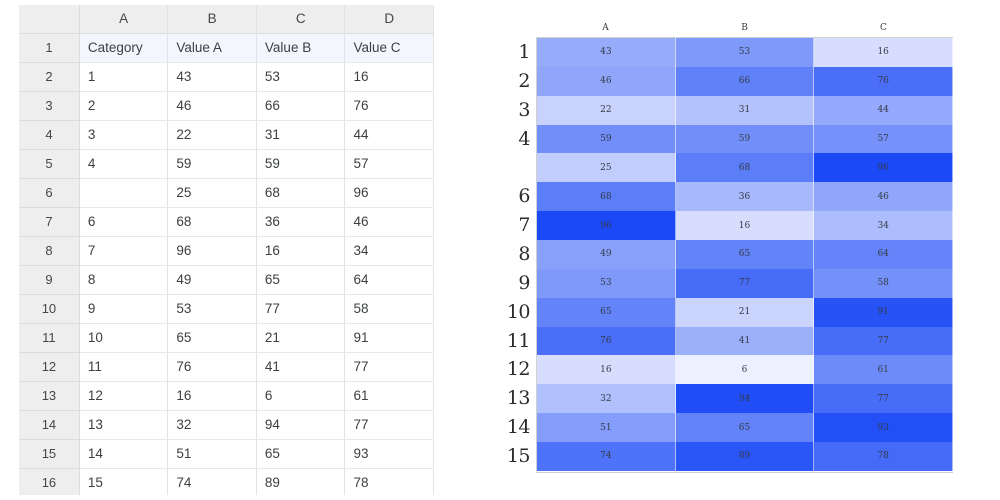  I want to click on cell: 49, so click(212, 280).